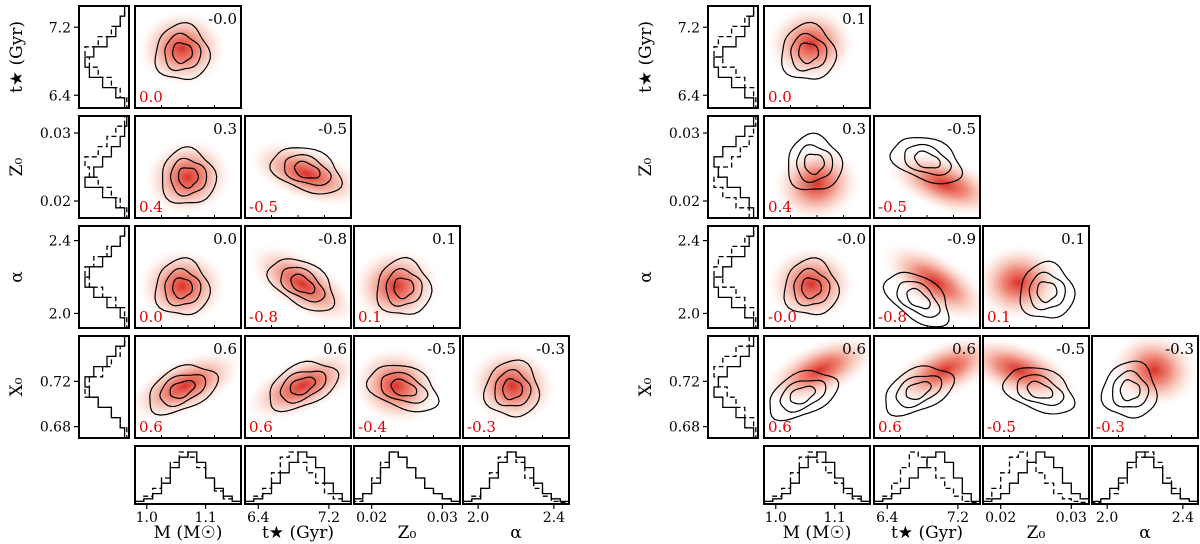 The height and width of the screenshot is (544, 1200). What do you see at coordinates (55, 382) in the screenshot?
I see `y-tick-label: 0.72` at bounding box center [55, 382].